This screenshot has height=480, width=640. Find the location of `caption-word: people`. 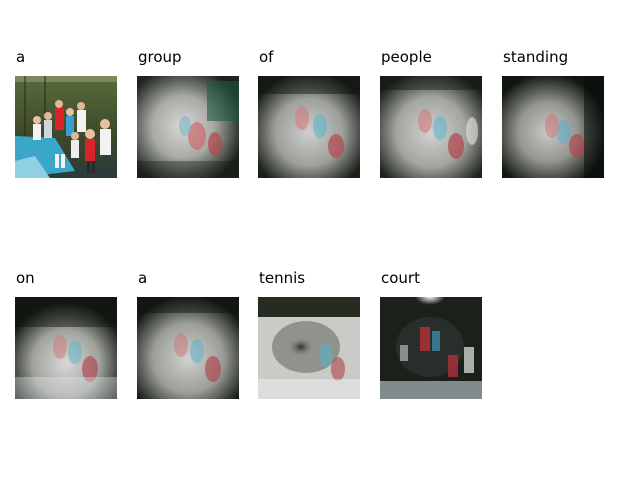

caption-word: people is located at coordinates (406, 57).